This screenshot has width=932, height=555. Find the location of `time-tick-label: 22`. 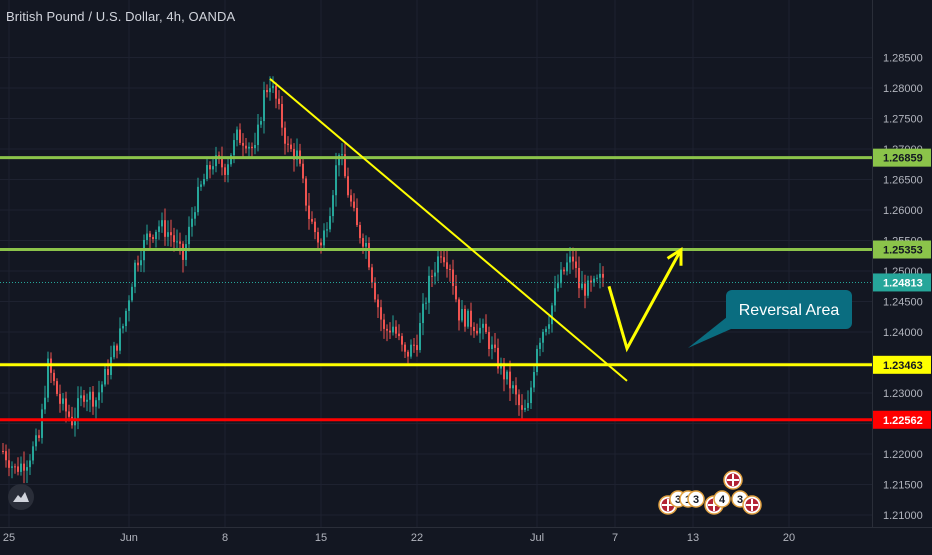

time-tick-label: 22 is located at coordinates (417, 538).